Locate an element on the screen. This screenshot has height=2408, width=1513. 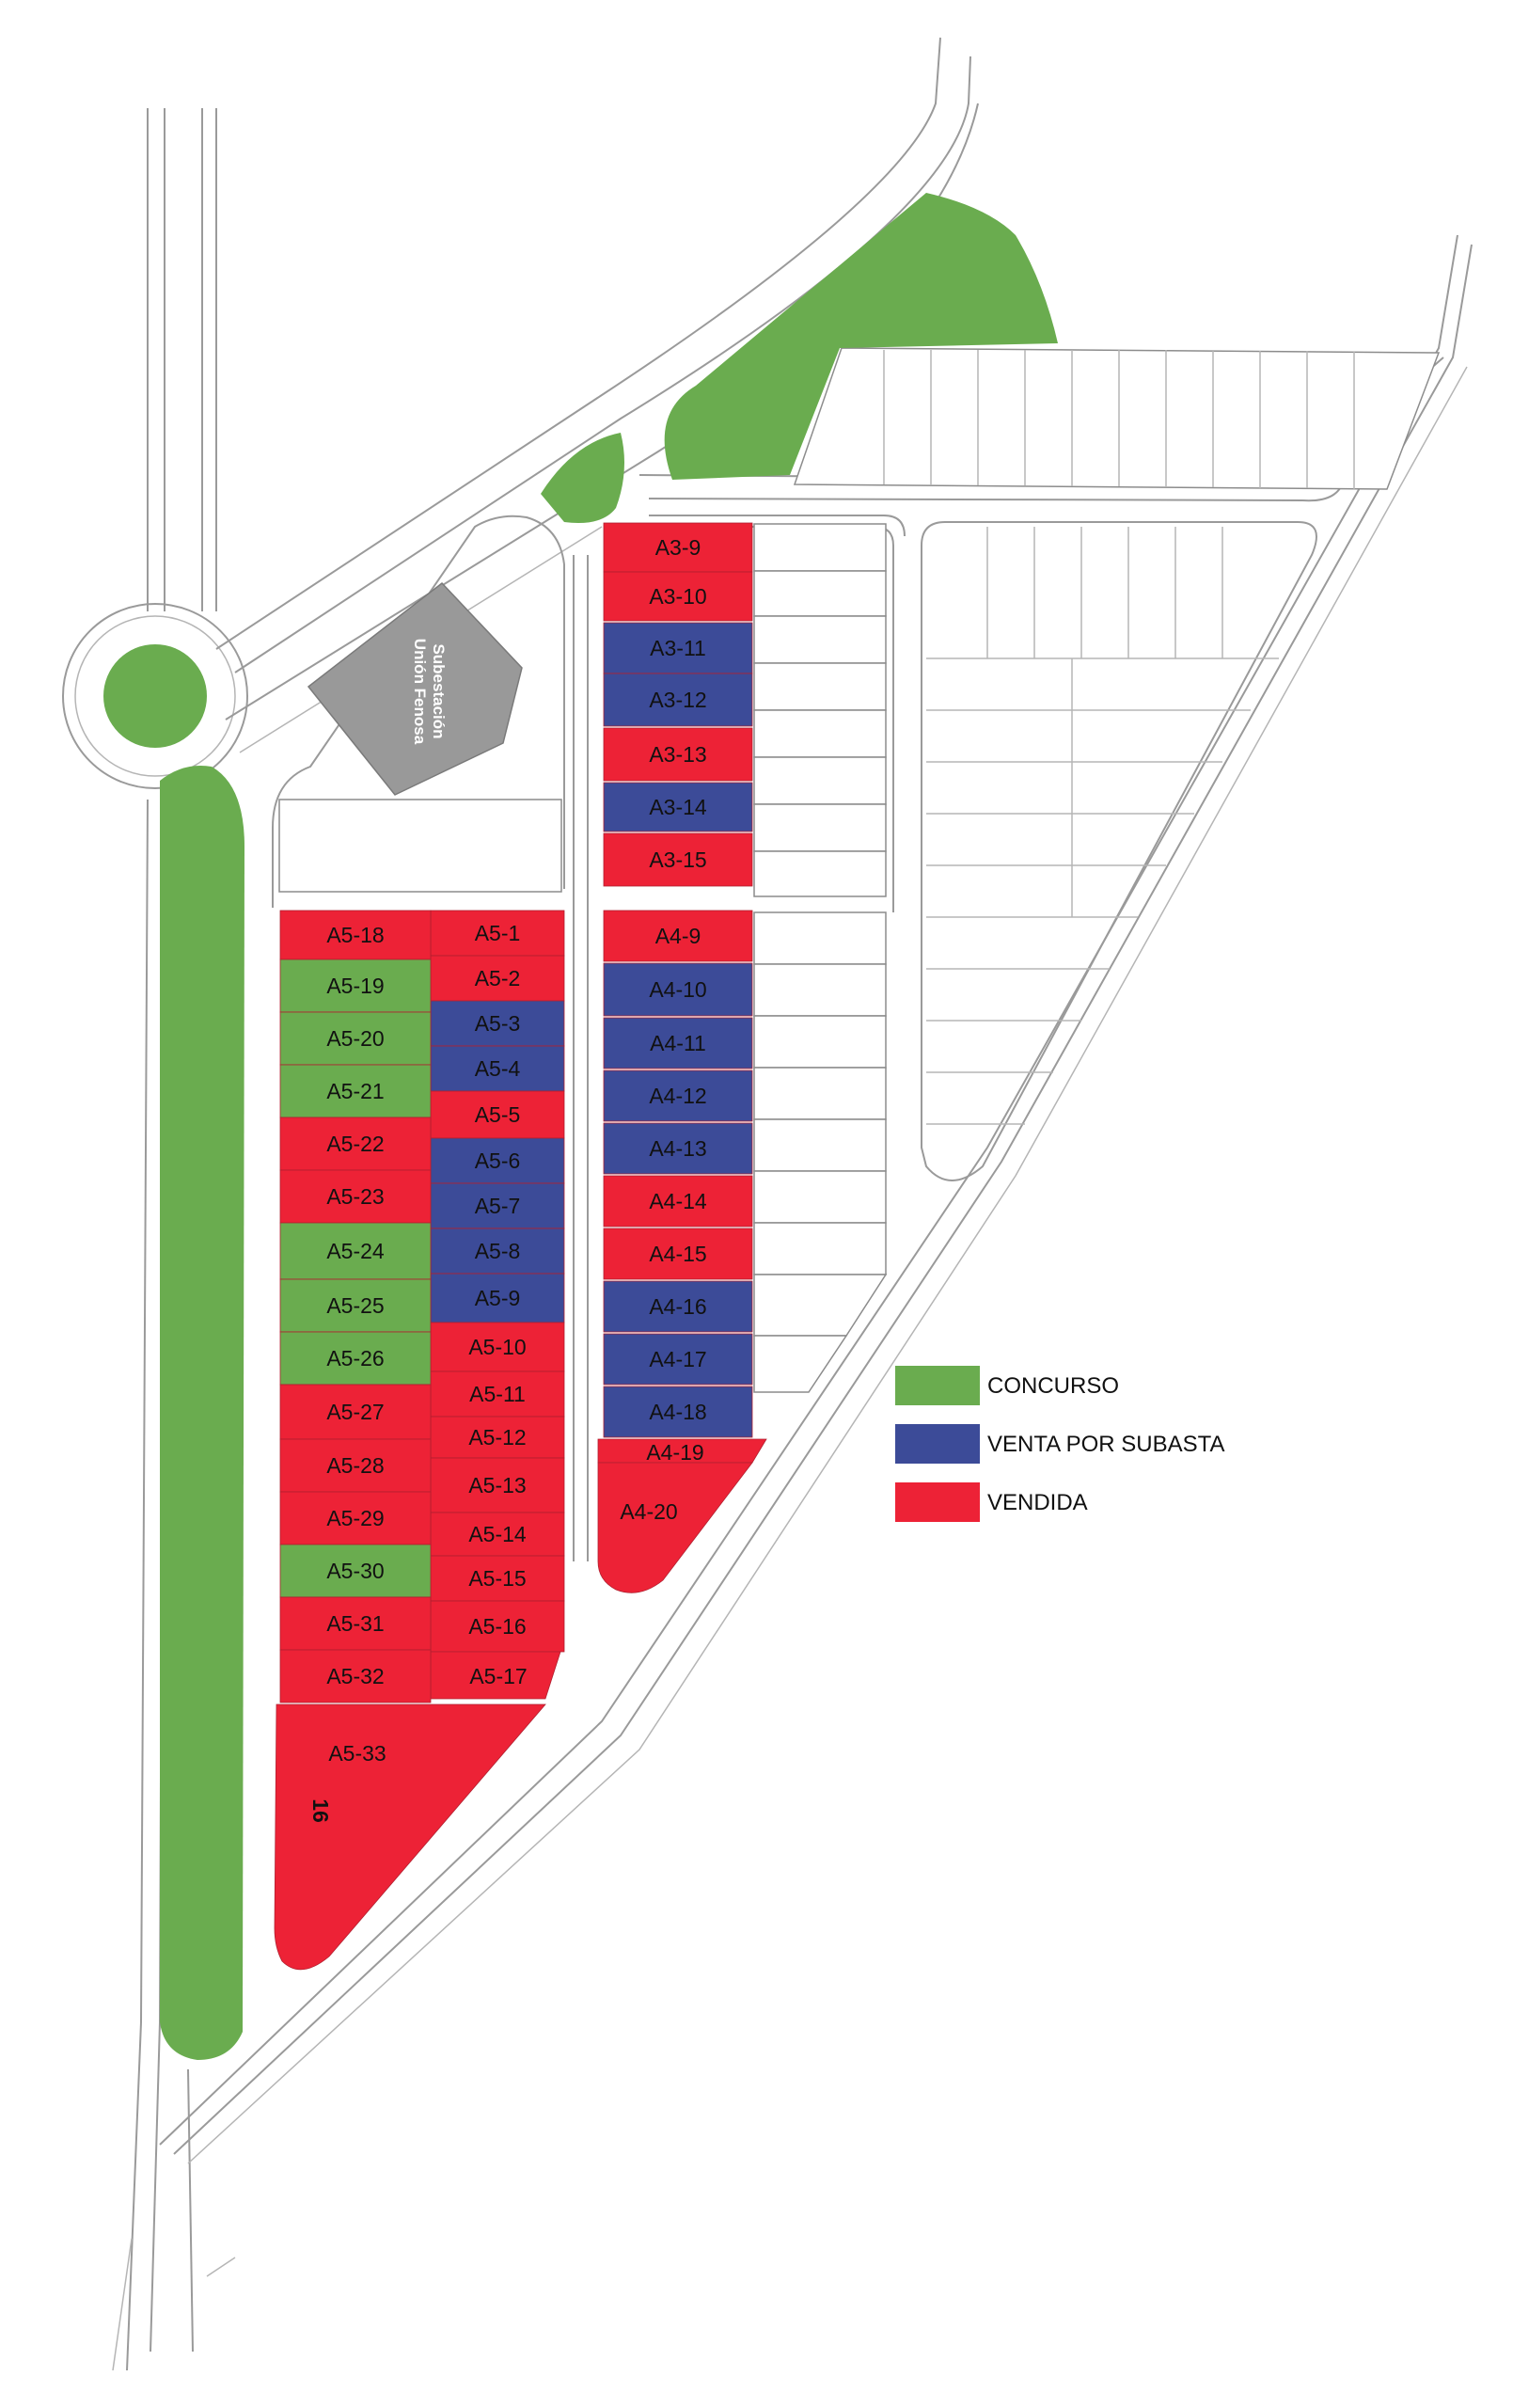
plot-label-a5-11: A5-11 is located at coordinates (497, 1394).